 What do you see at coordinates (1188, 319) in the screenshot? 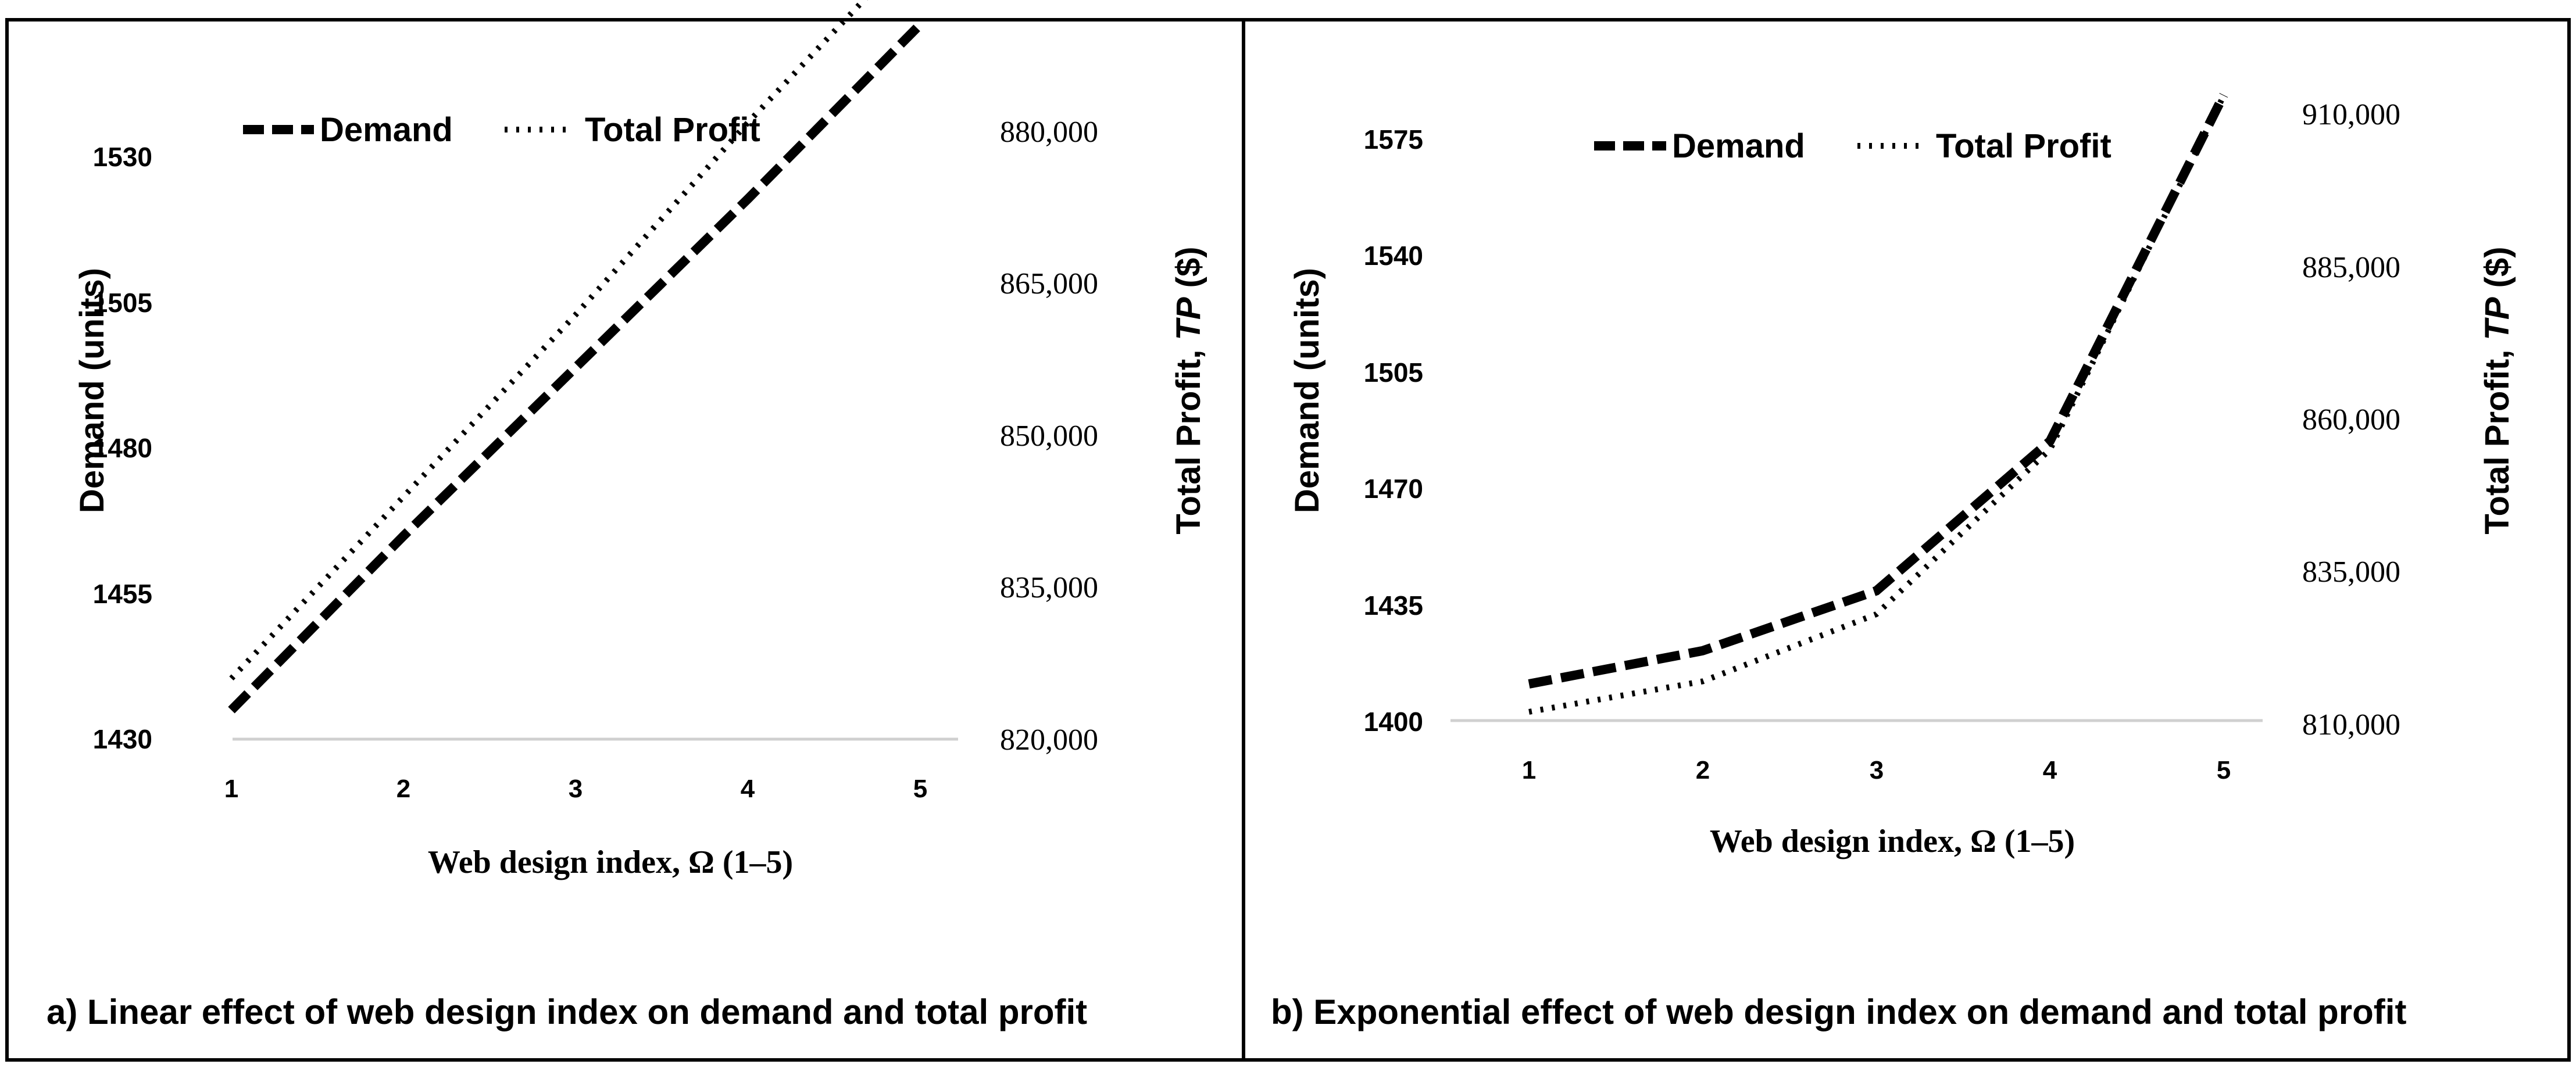
I see `panel-a-y2-title-italic: TP` at bounding box center [1188, 319].